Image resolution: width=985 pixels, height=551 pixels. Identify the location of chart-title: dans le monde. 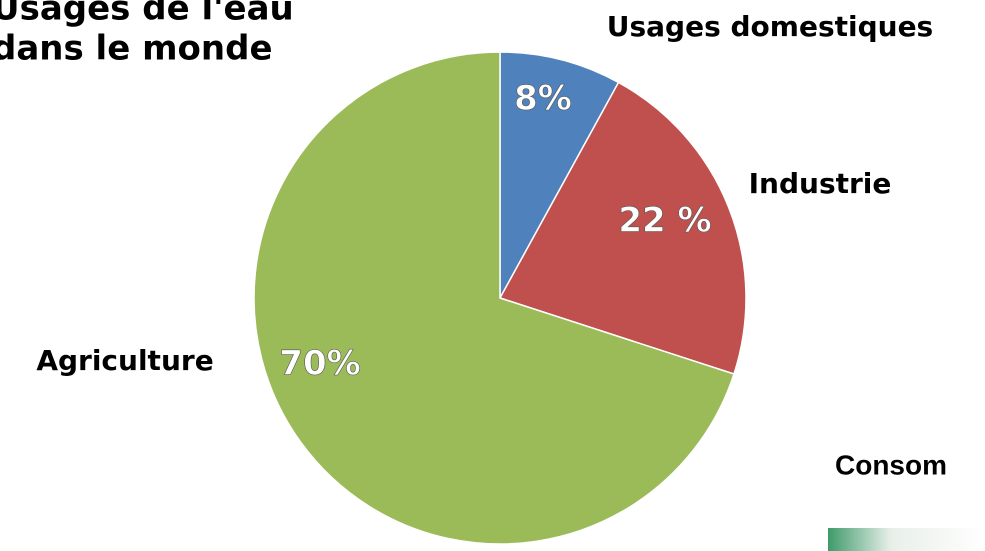
(136, 49).